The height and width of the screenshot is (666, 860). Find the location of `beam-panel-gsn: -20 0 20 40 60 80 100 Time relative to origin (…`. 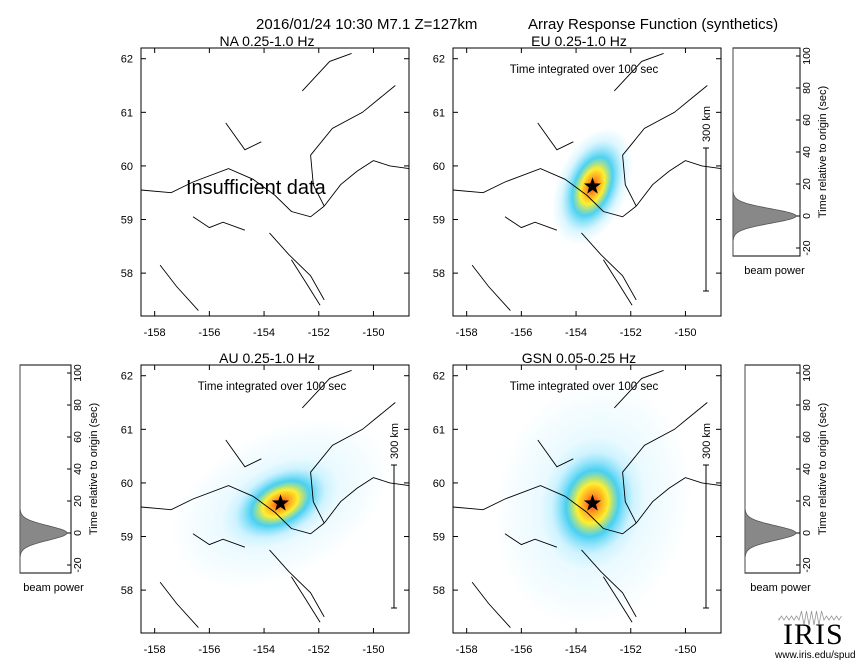

beam-panel-gsn: -20 0 20 40 60 80 100 Time relative to origin (… is located at coordinates (786, 479).